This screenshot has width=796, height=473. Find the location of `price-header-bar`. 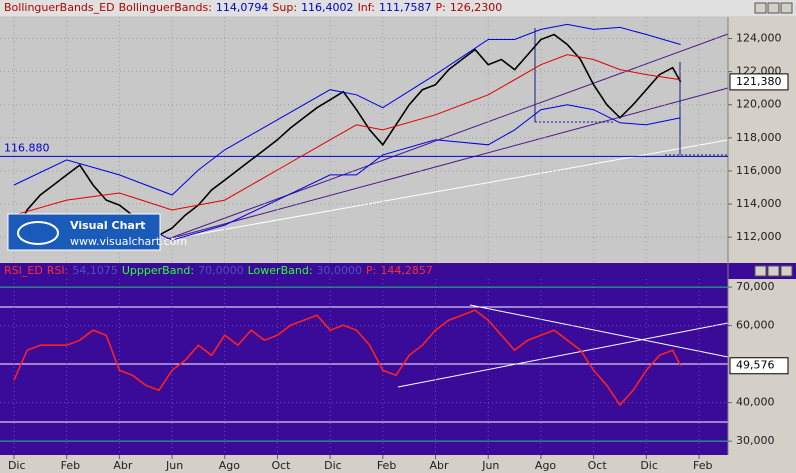

price-header-bar is located at coordinates (398, 8).